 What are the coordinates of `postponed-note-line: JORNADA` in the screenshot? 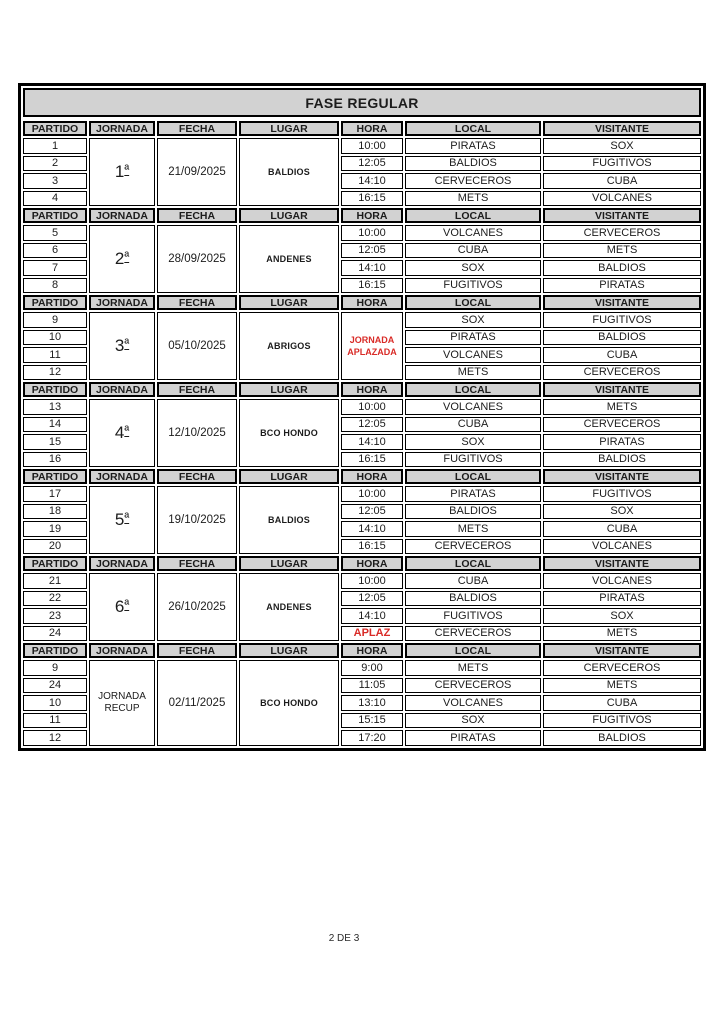 It's located at (372, 340).